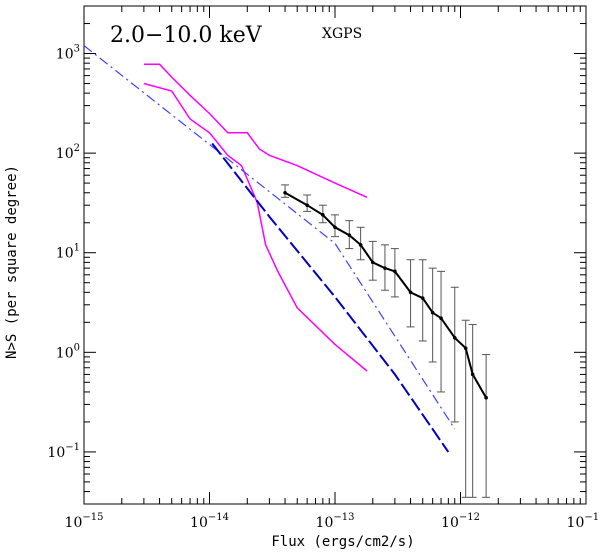  Describe the element at coordinates (68, 152) in the screenshot. I see `y-tick-label: 10²` at that location.